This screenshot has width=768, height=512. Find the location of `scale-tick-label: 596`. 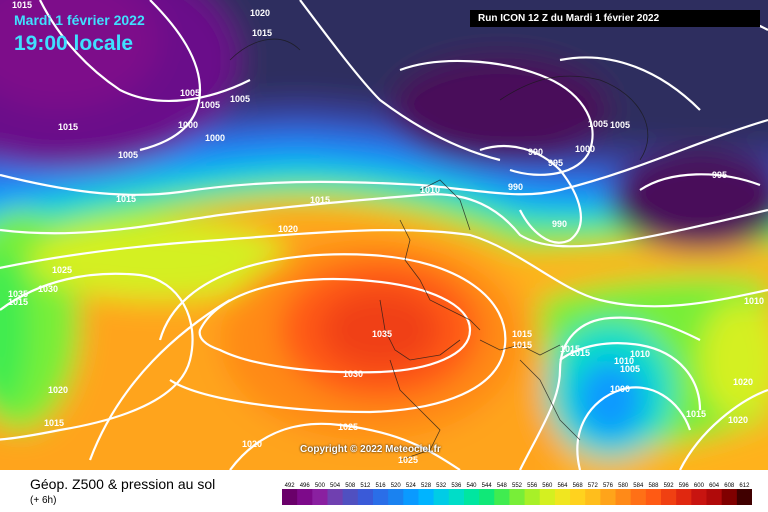

scale-tick-label: 596 is located at coordinates (684, 486).